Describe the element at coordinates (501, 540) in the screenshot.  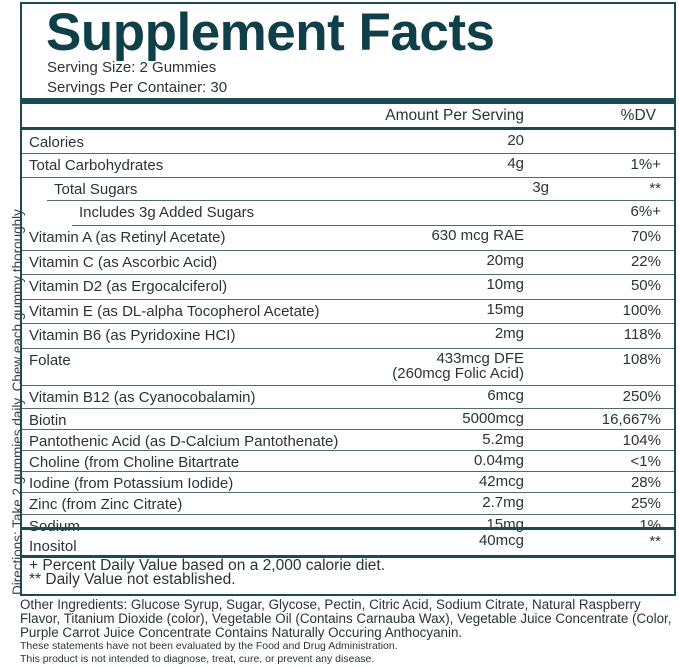
I see `nutrient-amount: 40mcg` at that location.